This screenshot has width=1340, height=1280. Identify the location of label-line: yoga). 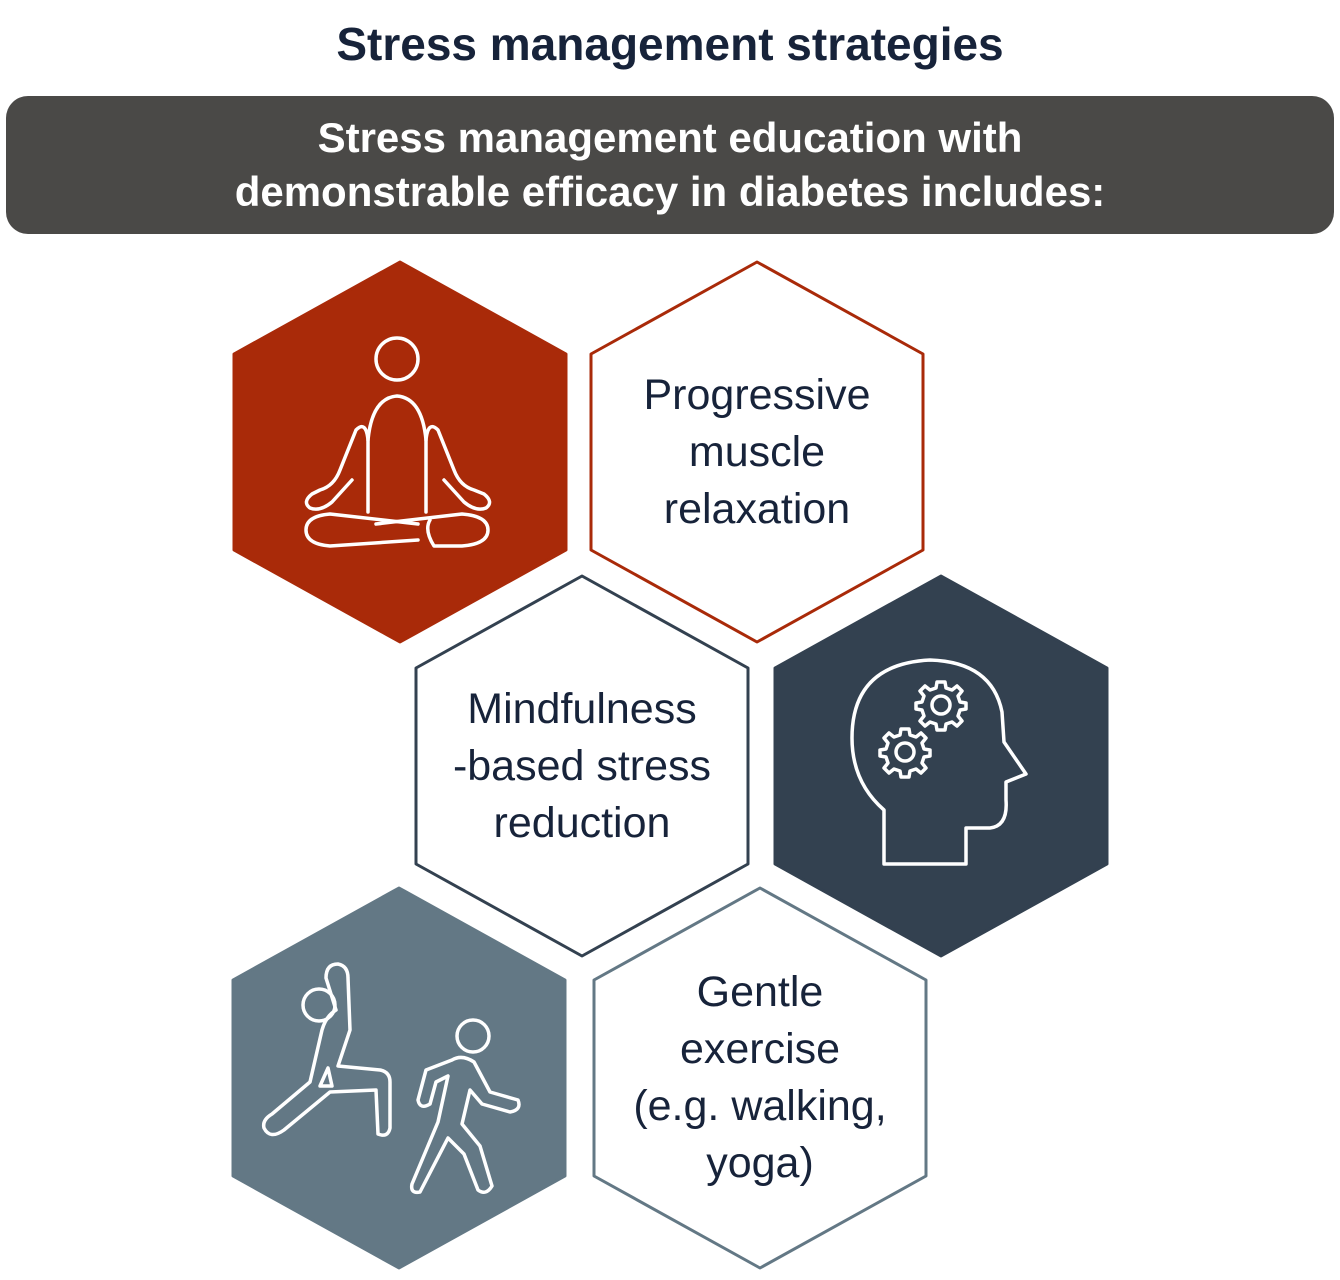
(760, 1163).